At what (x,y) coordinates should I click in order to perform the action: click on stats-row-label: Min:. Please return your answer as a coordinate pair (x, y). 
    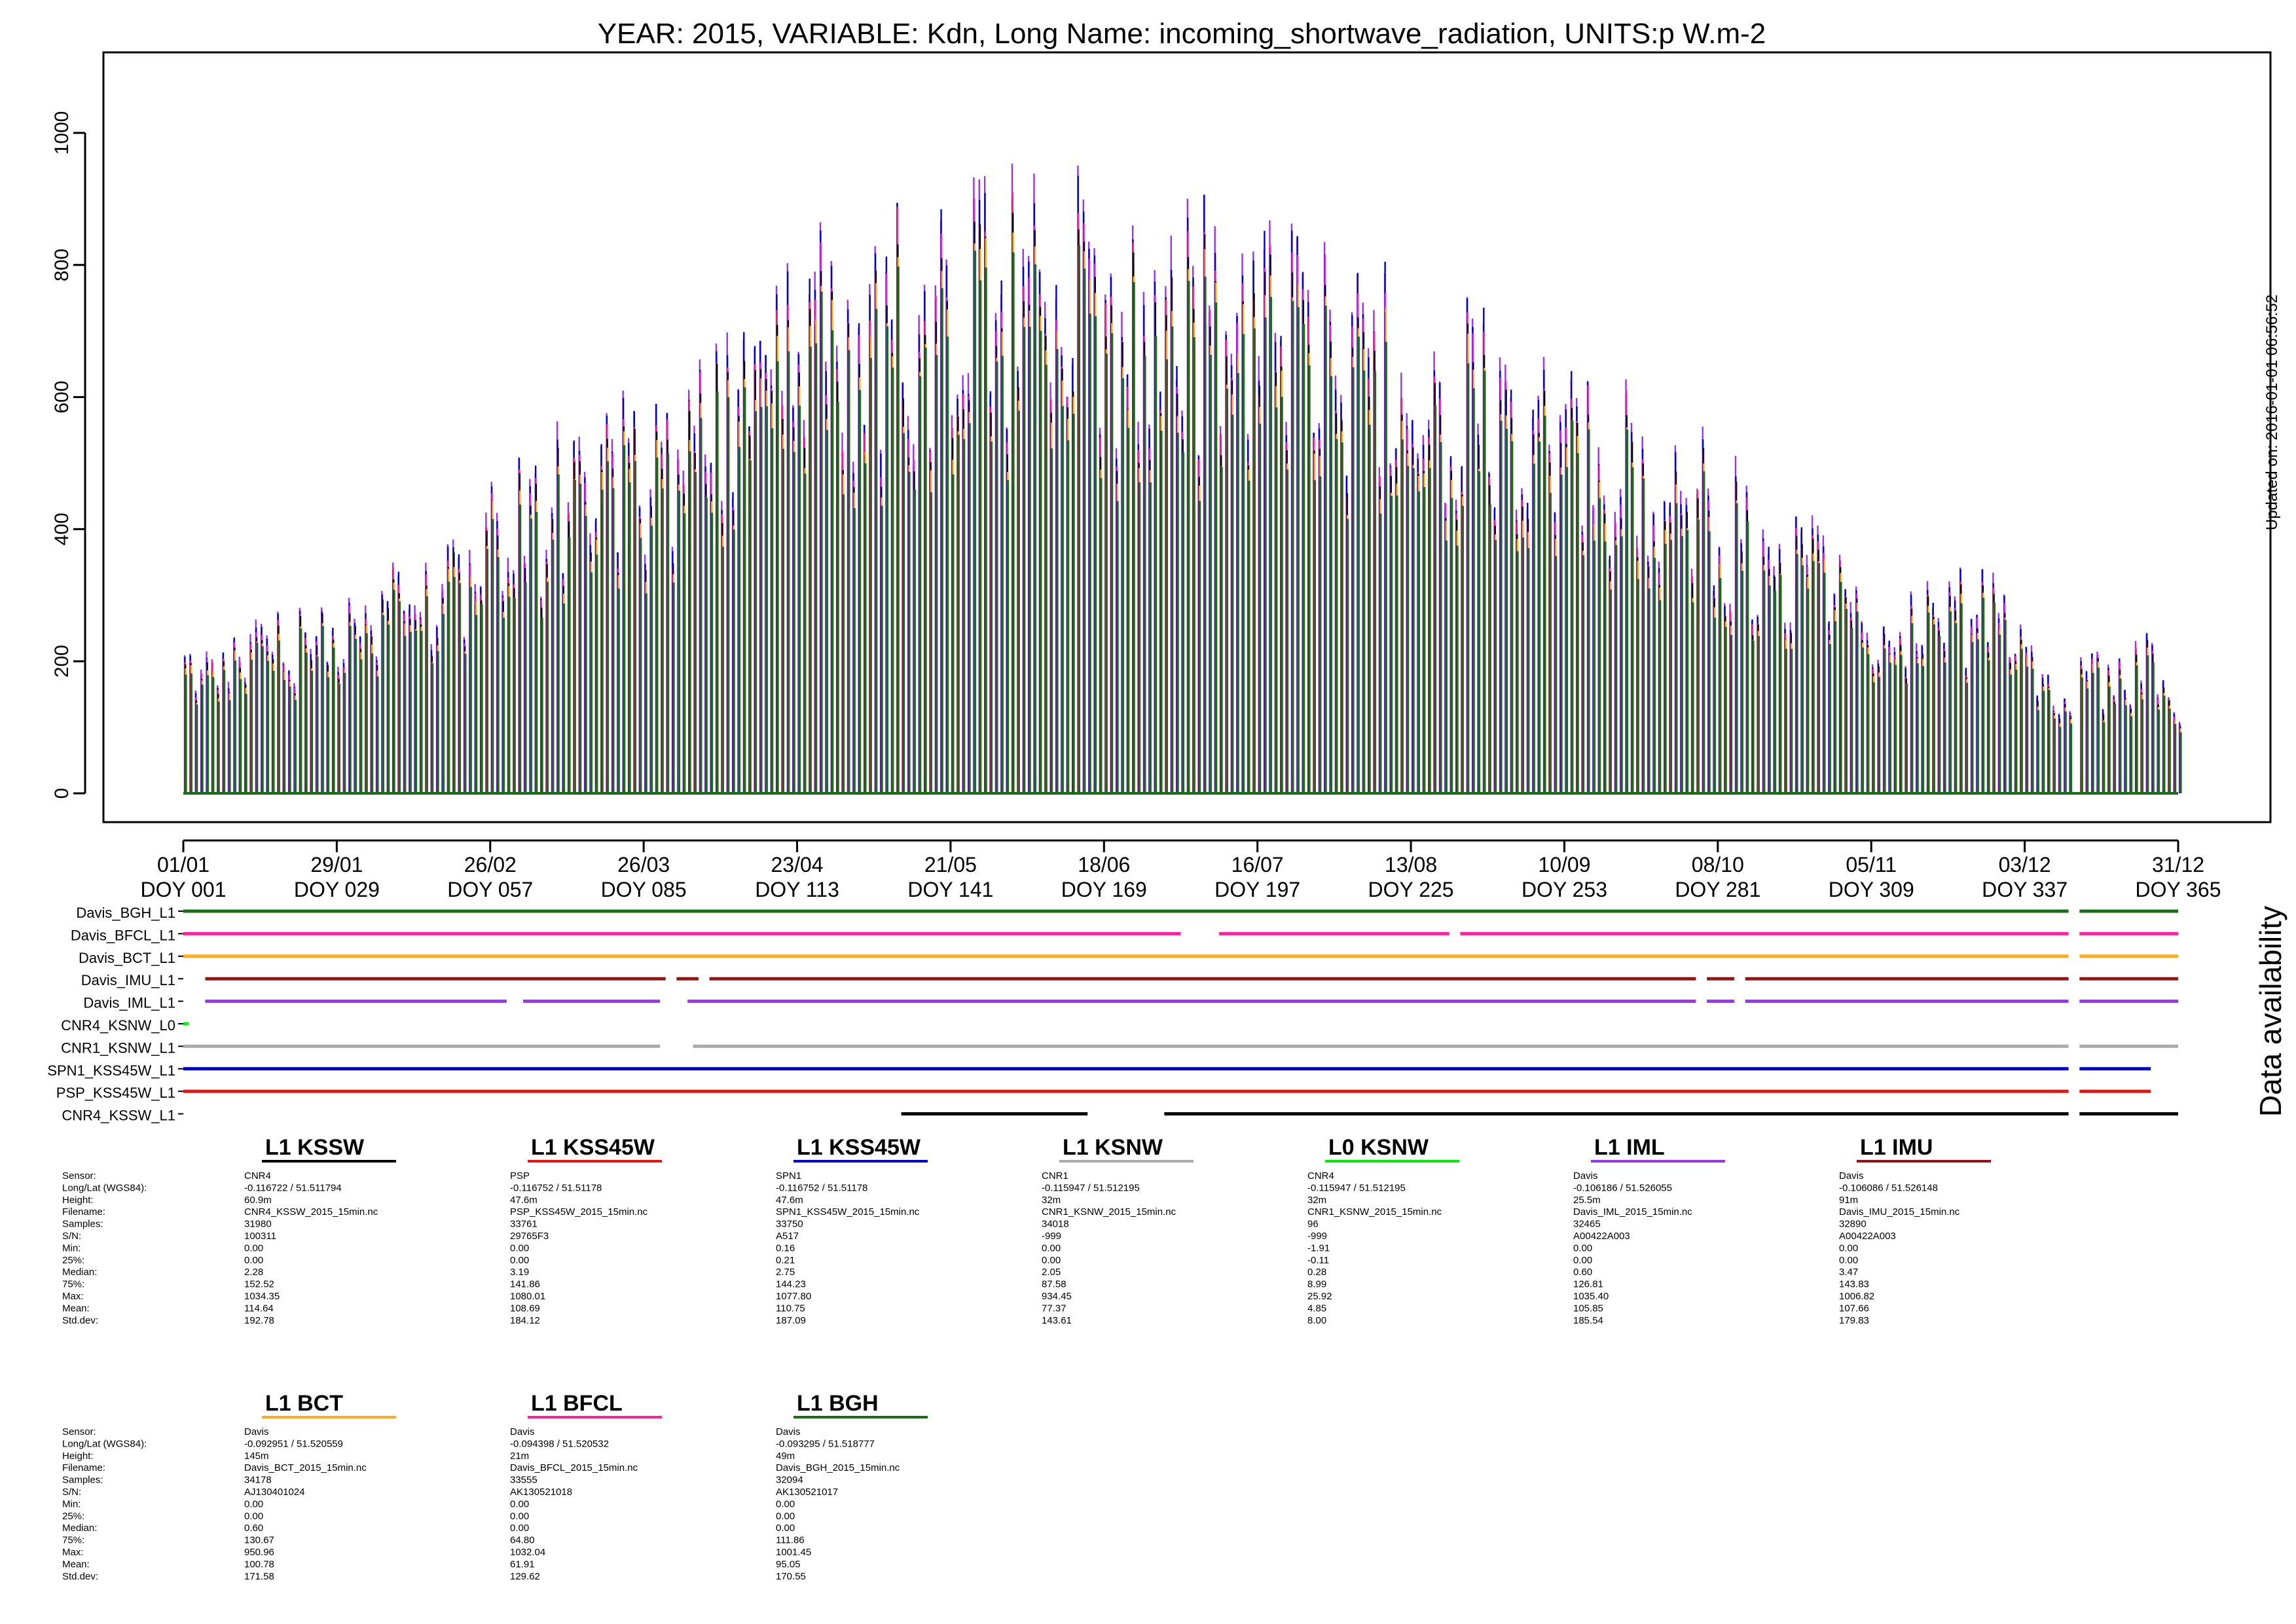
    Looking at the image, I should click on (71, 1504).